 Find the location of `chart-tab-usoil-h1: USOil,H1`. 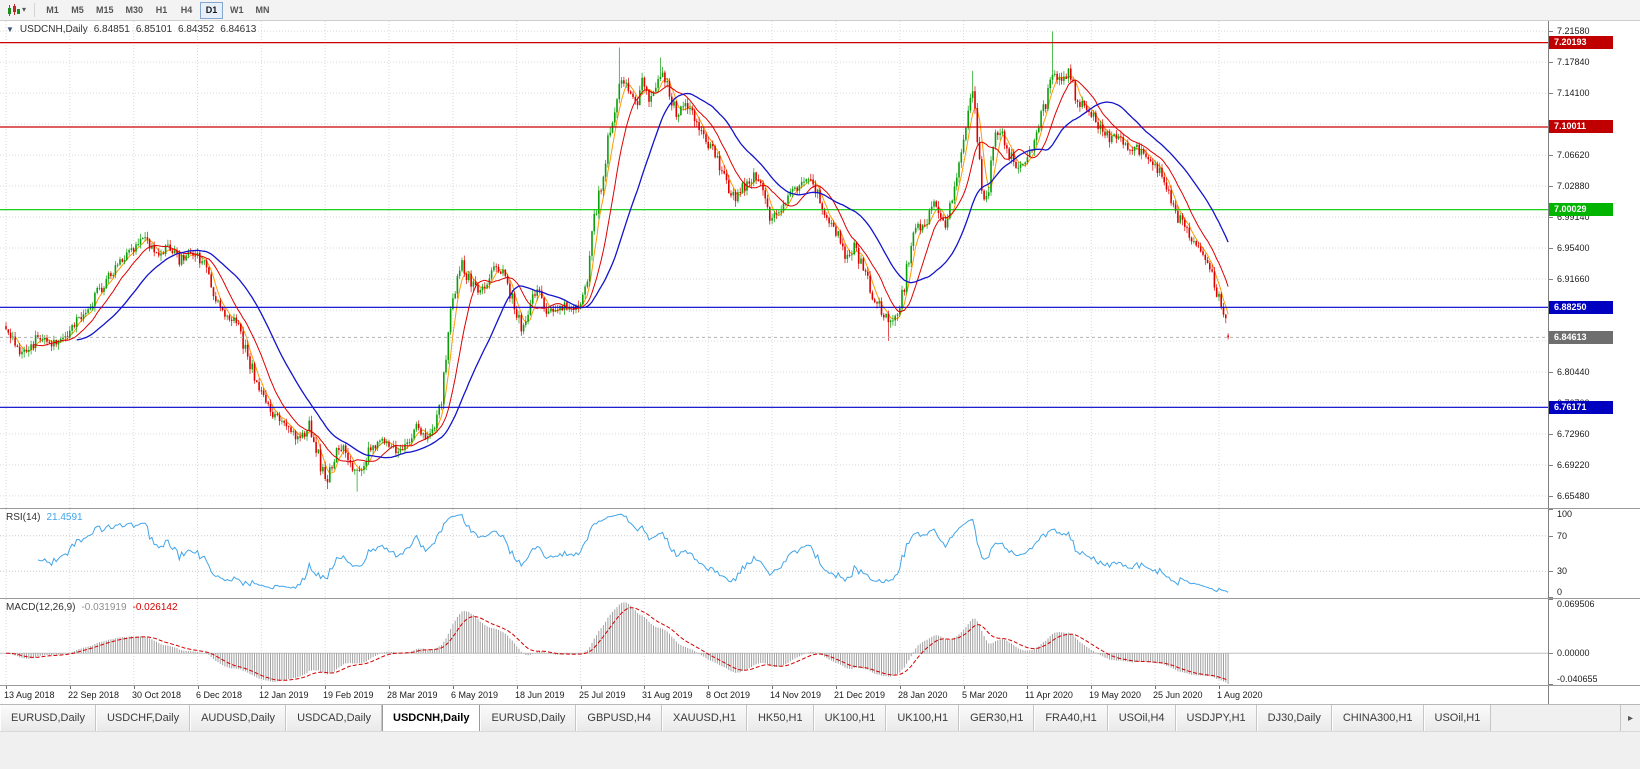

chart-tab-usoil-h1: USOil,H1 is located at coordinates (1457, 718).